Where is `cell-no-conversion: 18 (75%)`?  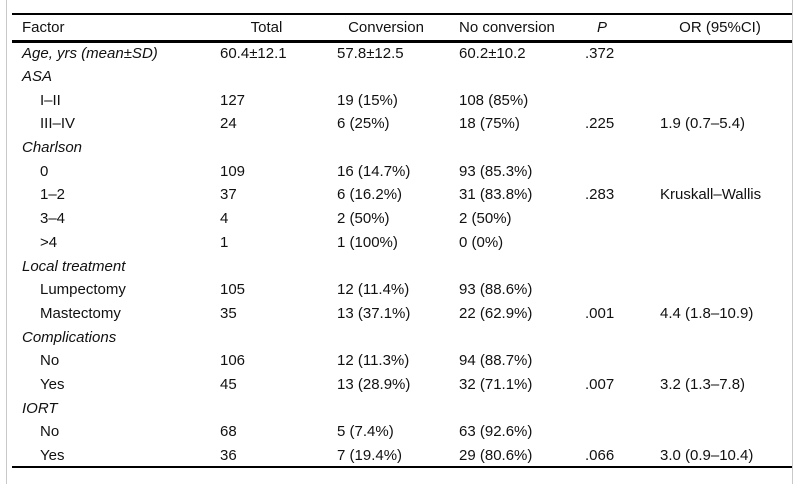
cell-no-conversion: 18 (75%) is located at coordinates (489, 124).